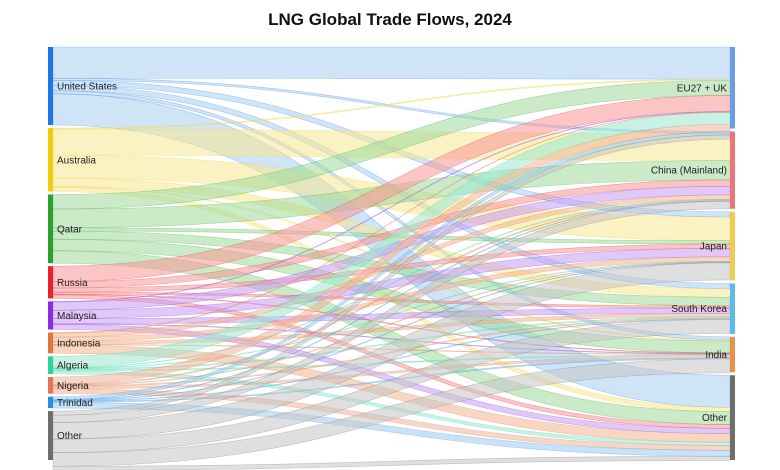 This screenshot has height=470, width=780. I want to click on source-node-united-states, so click(50, 86).